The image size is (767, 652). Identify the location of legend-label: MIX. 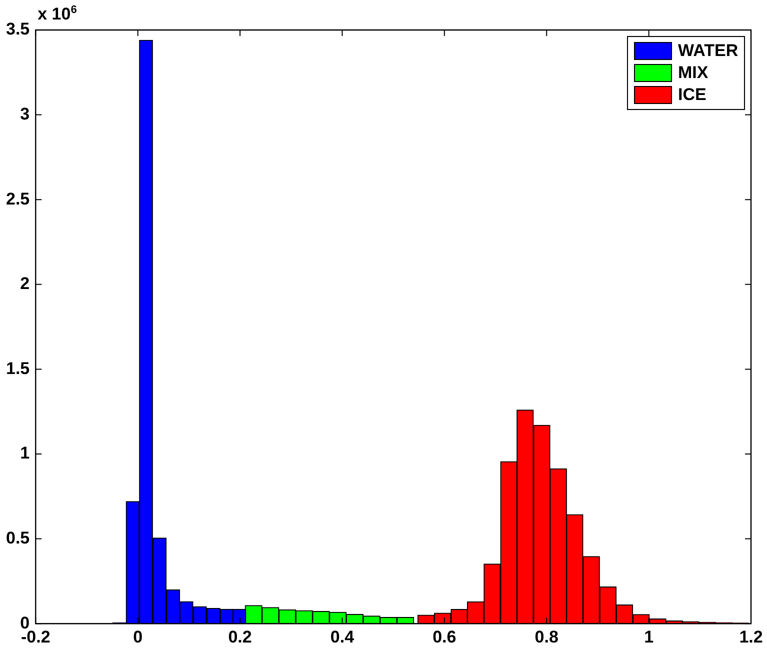
(693, 73).